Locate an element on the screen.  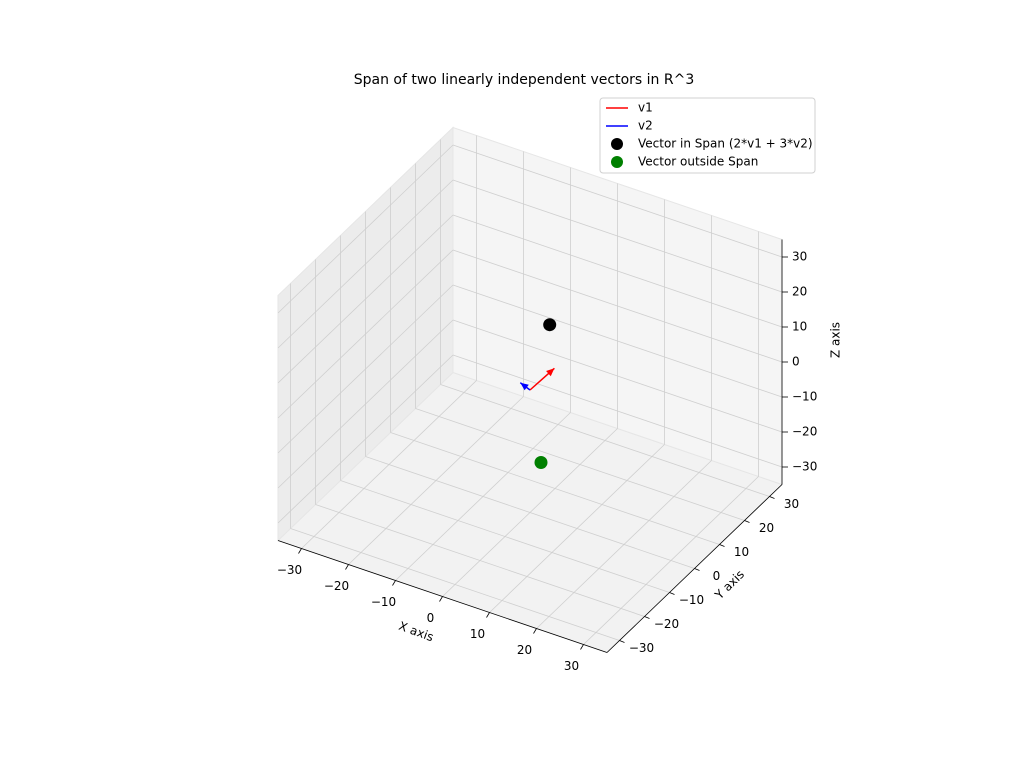
z-tick-label: −30 is located at coordinates (804, 467).